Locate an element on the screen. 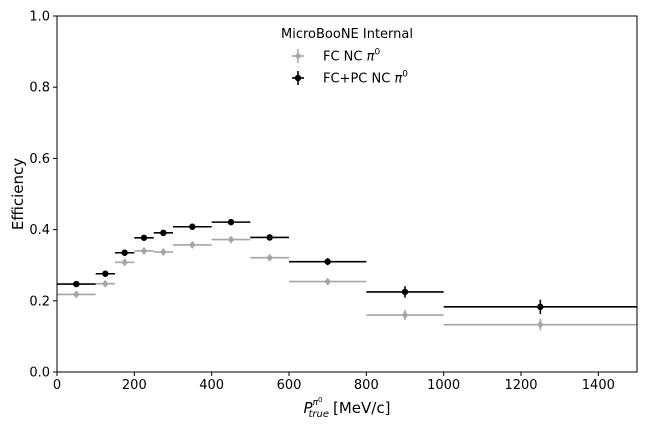 This screenshot has height=432, width=648. legend-entry: FC+PC NC π0 is located at coordinates (350, 78).